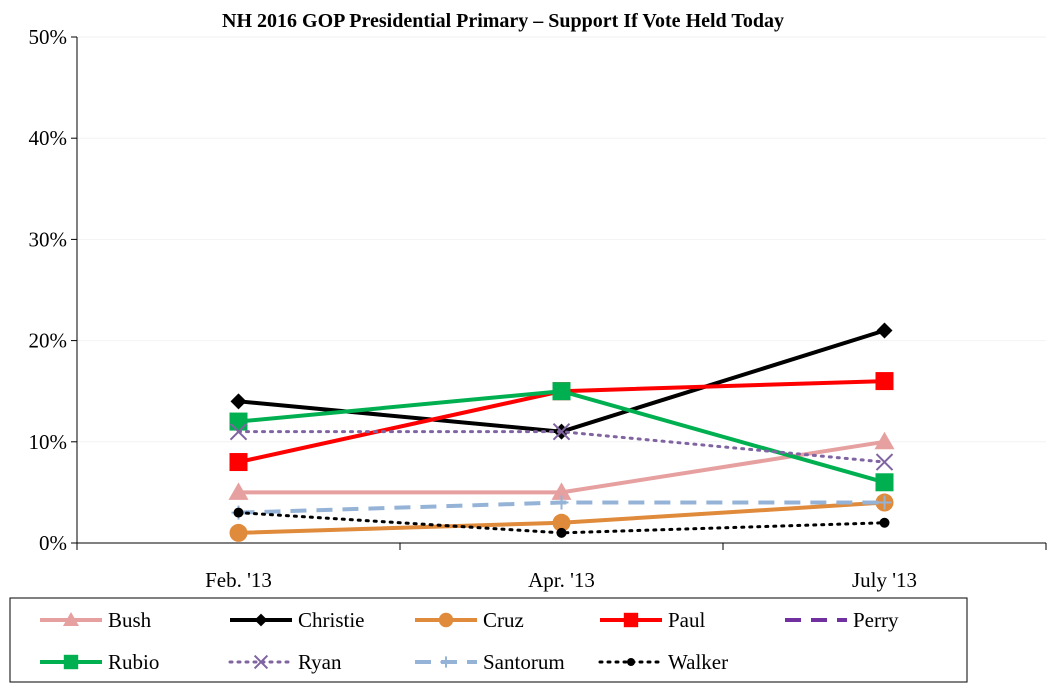  What do you see at coordinates (130, 620) in the screenshot?
I see `legend-label: Bush` at bounding box center [130, 620].